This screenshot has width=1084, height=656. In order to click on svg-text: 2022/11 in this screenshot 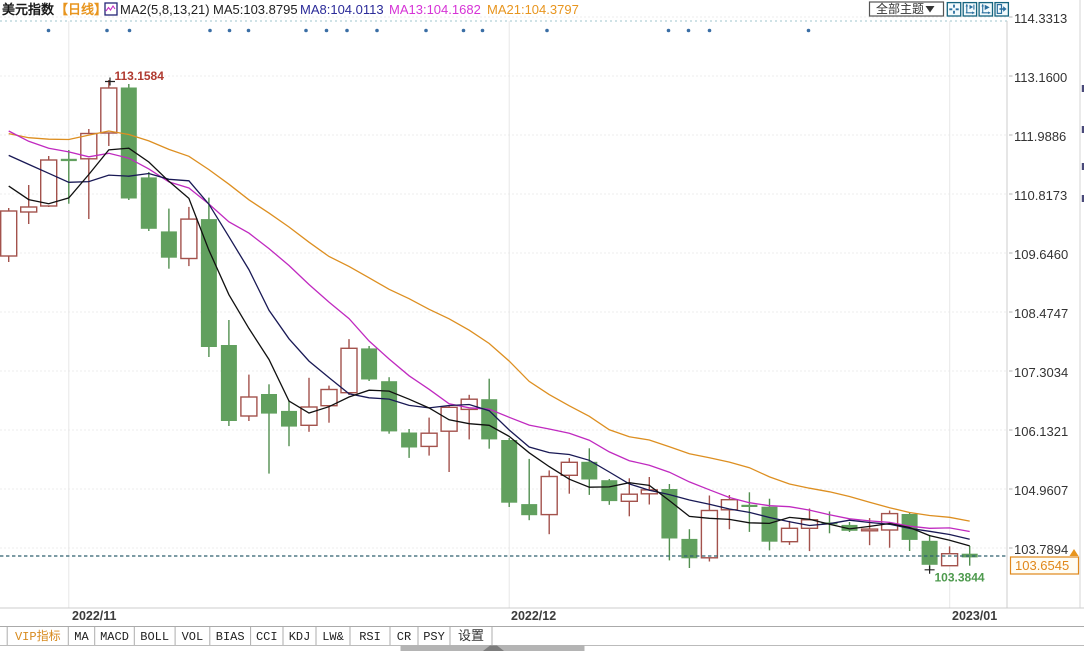, I will do `click(94, 616)`.